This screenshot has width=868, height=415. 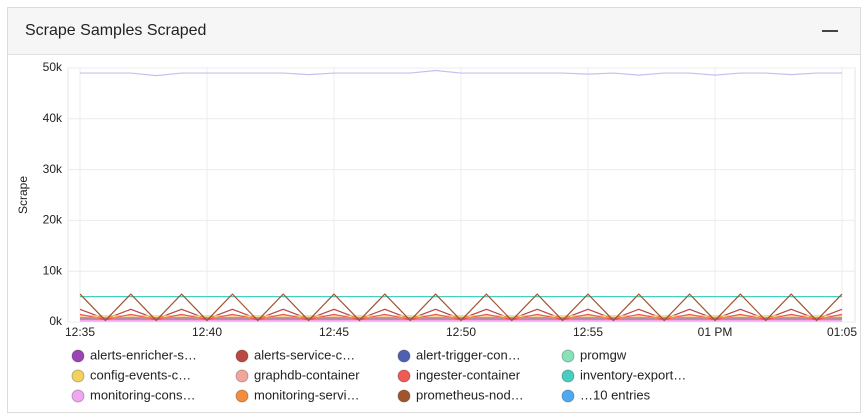 I want to click on x-tick-label: 01 PM, so click(x=715, y=332).